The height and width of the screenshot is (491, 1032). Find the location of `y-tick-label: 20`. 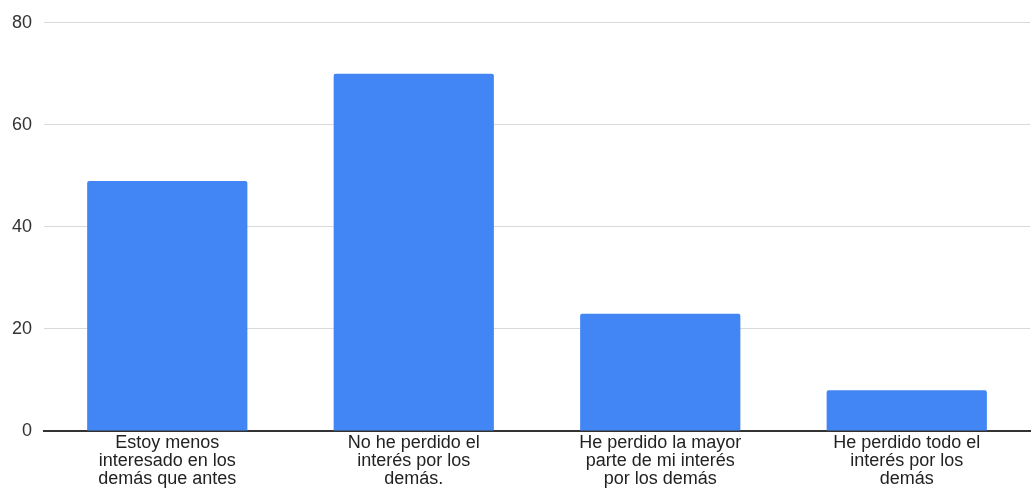

y-tick-label: 20 is located at coordinates (22, 327).